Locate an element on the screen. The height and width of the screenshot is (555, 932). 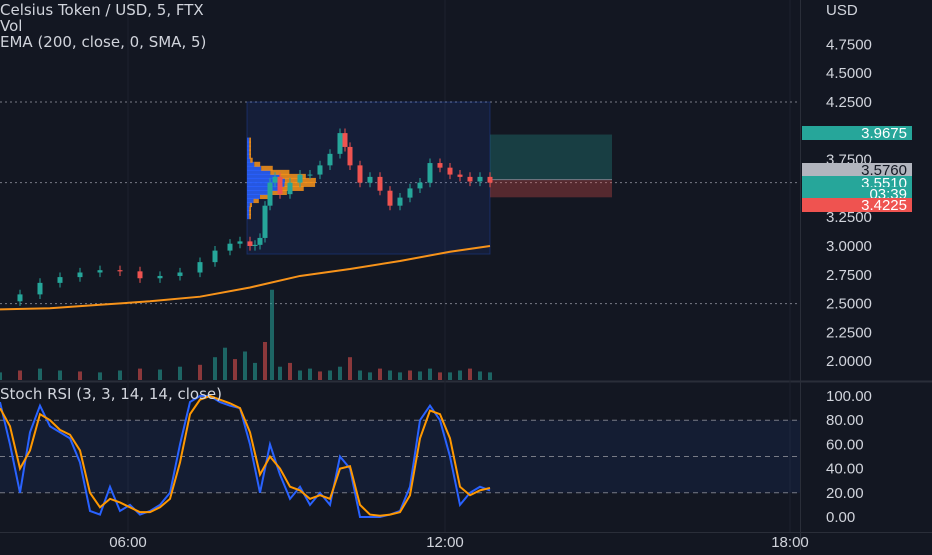
price-axis-tick-label: 2.7500 is located at coordinates (849, 275).